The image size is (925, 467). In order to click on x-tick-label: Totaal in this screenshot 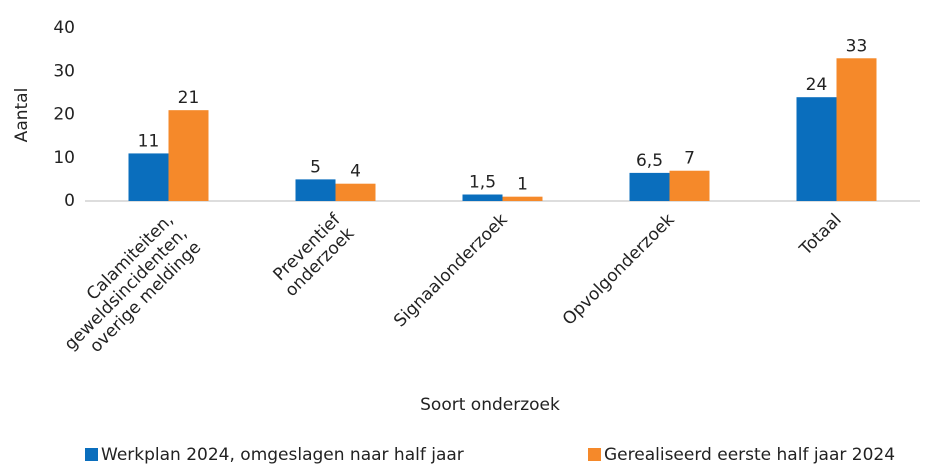, I will do `click(820, 235)`.